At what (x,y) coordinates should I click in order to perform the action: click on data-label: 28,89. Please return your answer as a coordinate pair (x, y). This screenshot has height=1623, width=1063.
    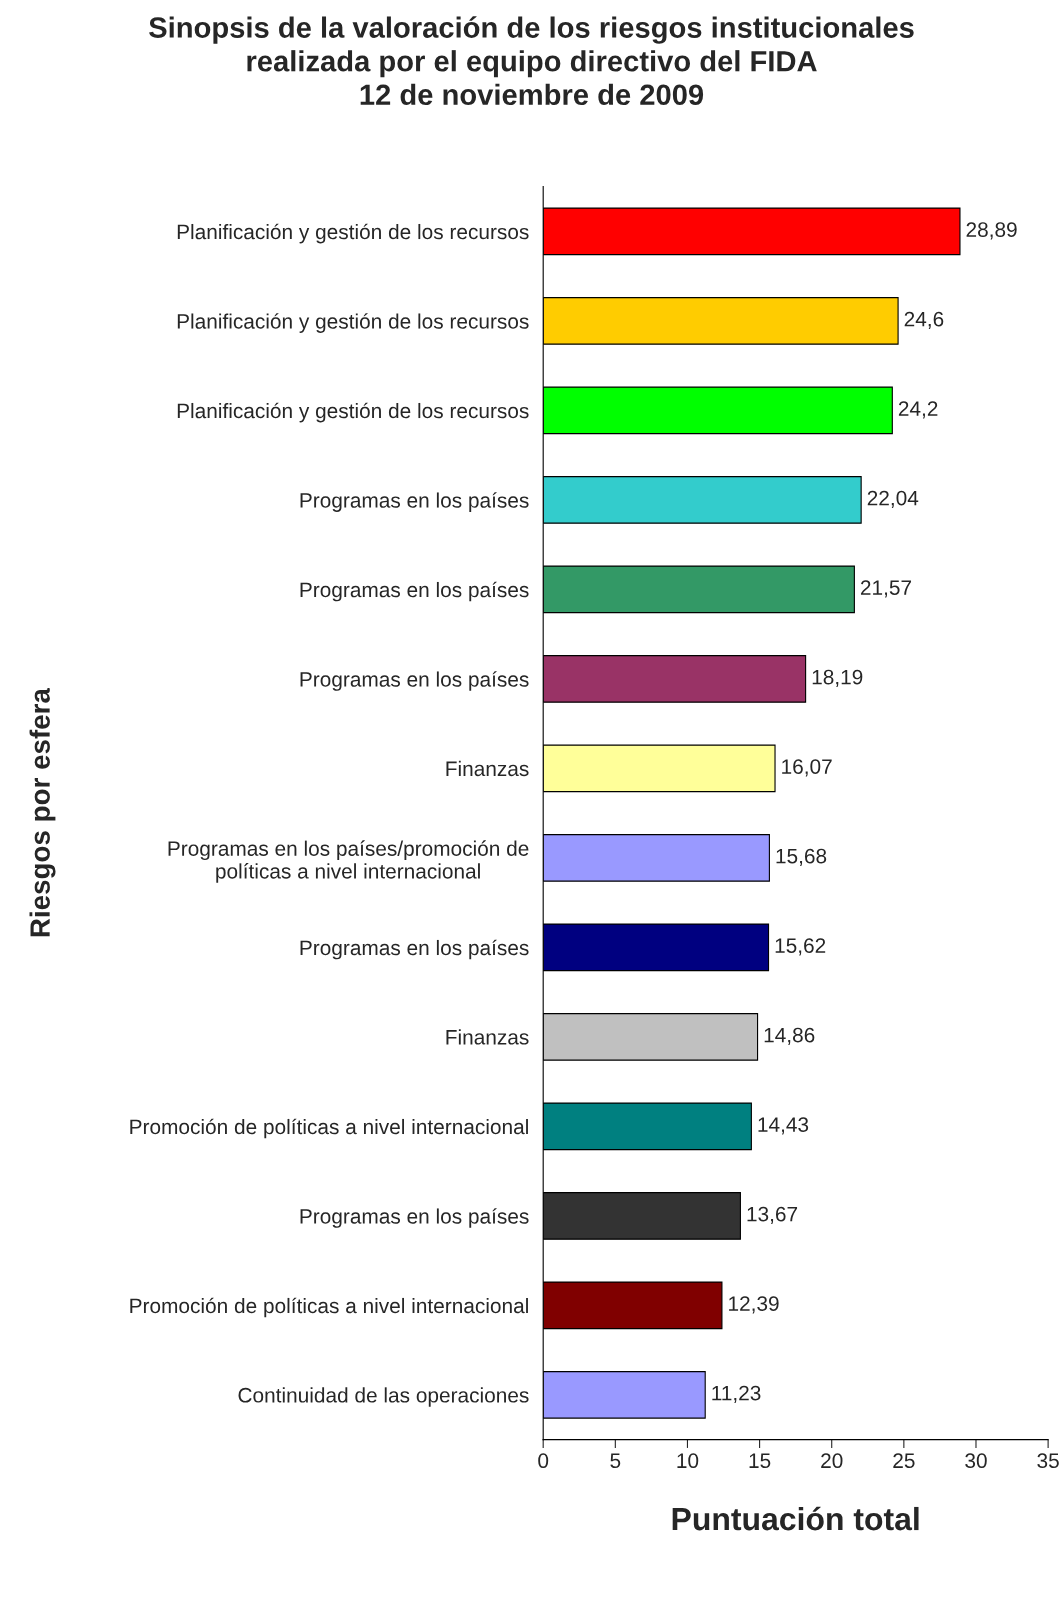
    Looking at the image, I should click on (991, 231).